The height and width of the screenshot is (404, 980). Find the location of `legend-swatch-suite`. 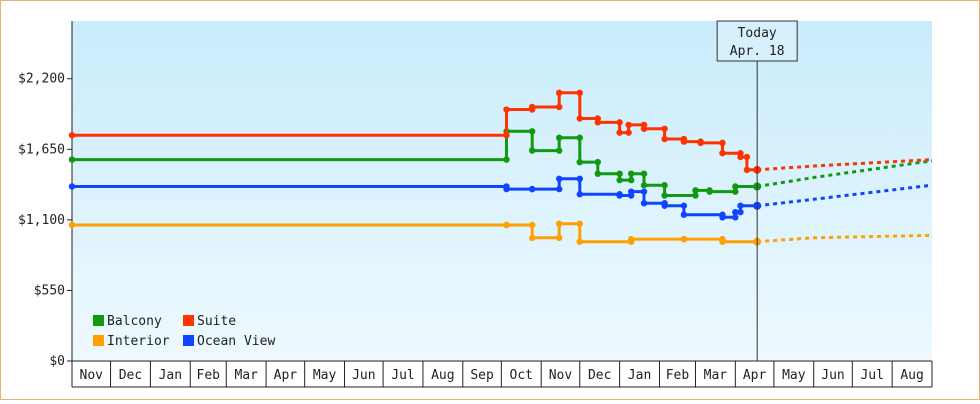

legend-swatch-suite is located at coordinates (188, 320).